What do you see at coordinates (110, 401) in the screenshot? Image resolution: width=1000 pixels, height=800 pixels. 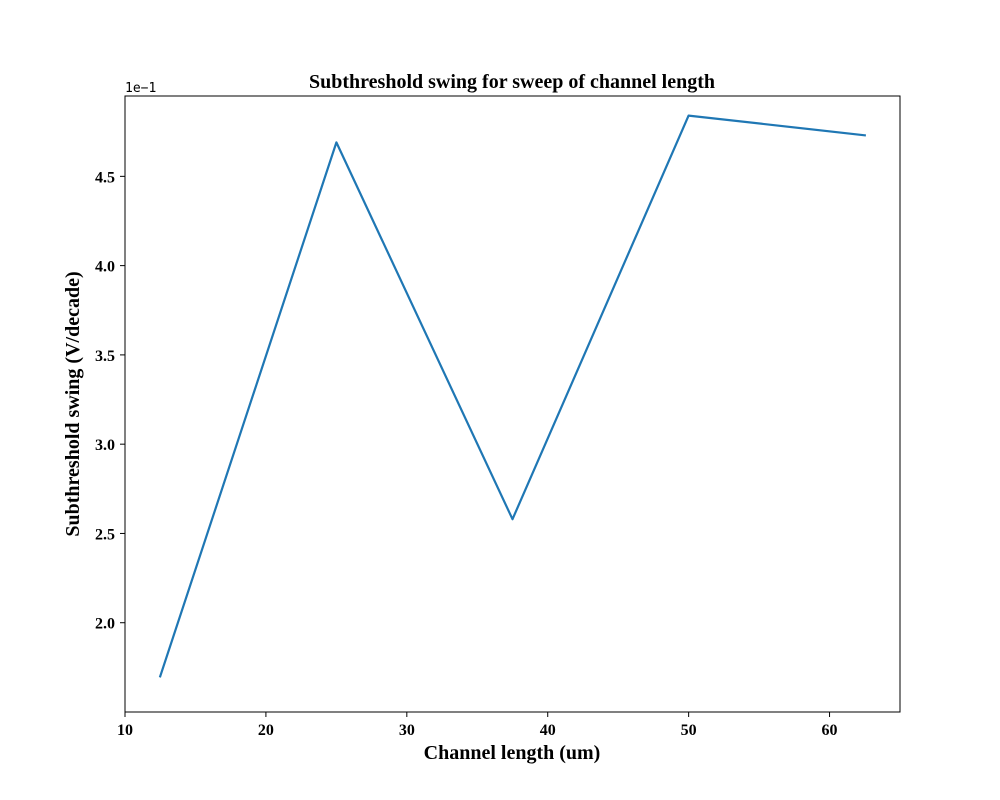 I see `y-axis: 2.0 2.5 3.0 3.5 4.0 4.5` at bounding box center [110, 401].